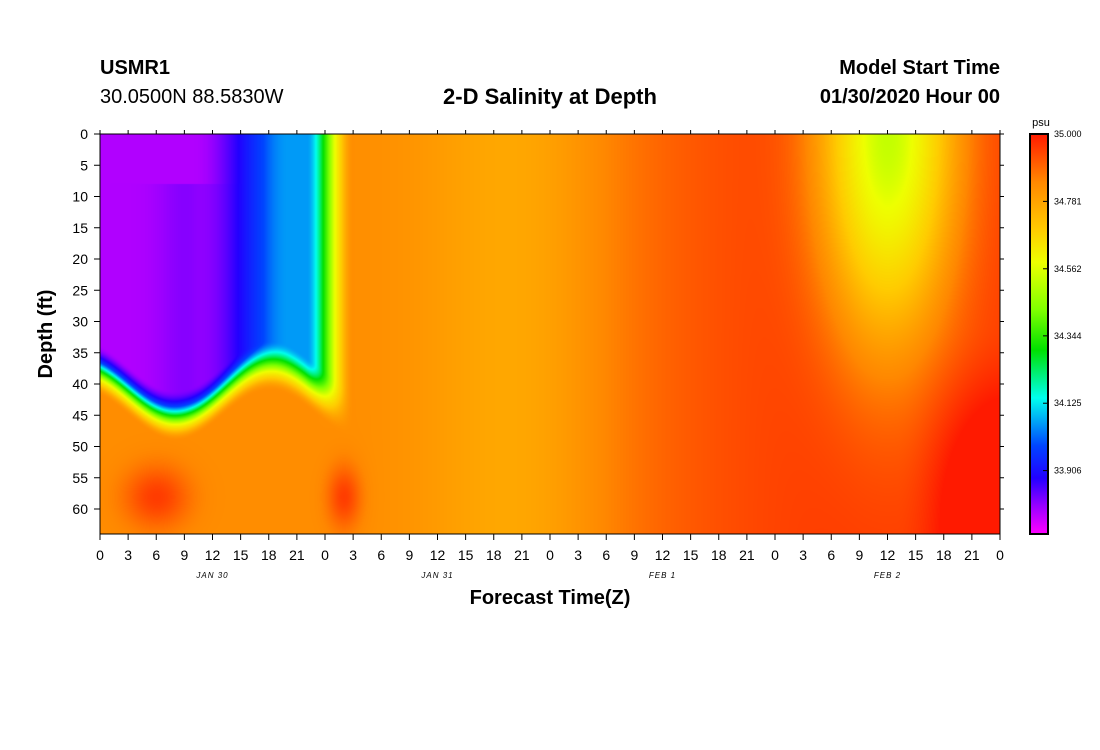  I want to click on y-tick-label: 55, so click(80, 478).